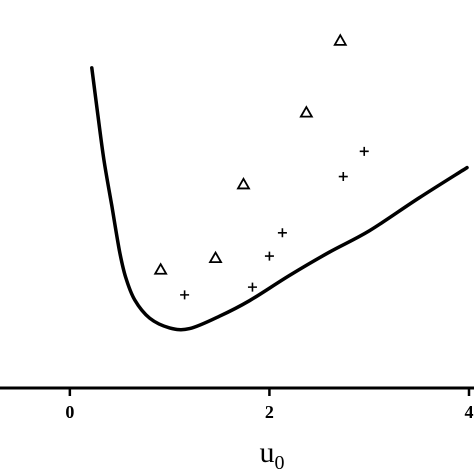 This screenshot has height=474, width=474. Describe the element at coordinates (280, 463) in the screenshot. I see `x-axis-title-subscript: 0` at that location.